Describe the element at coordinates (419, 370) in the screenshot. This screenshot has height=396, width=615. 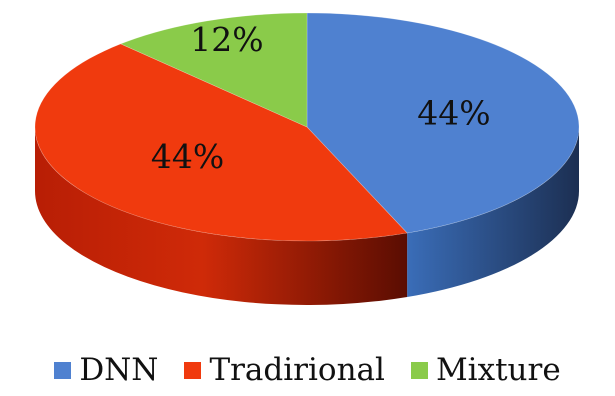
I see `legend-swatch-mixture` at that location.